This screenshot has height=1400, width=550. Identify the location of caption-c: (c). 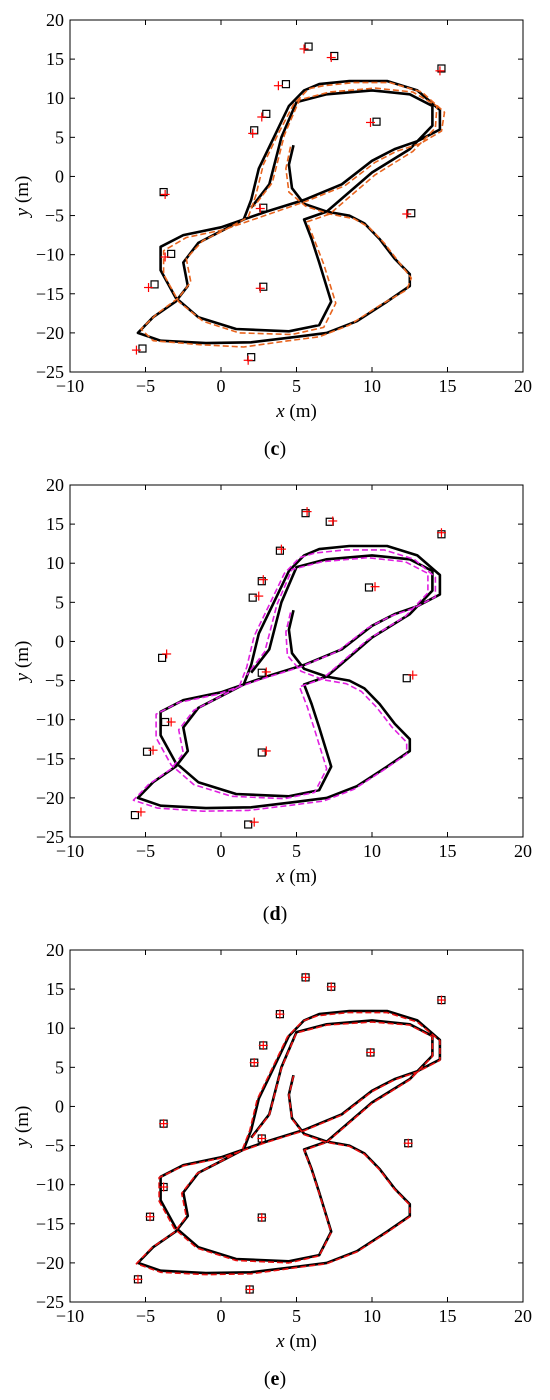
(275, 449).